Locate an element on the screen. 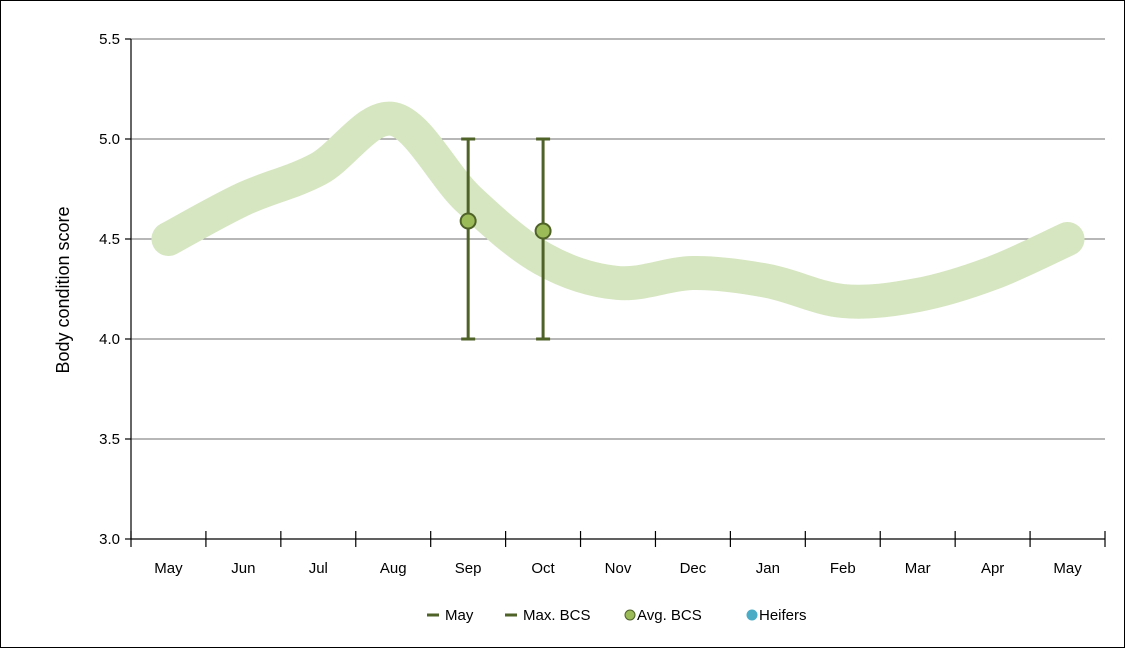  y-tick-label: 3.5 is located at coordinates (109, 439).